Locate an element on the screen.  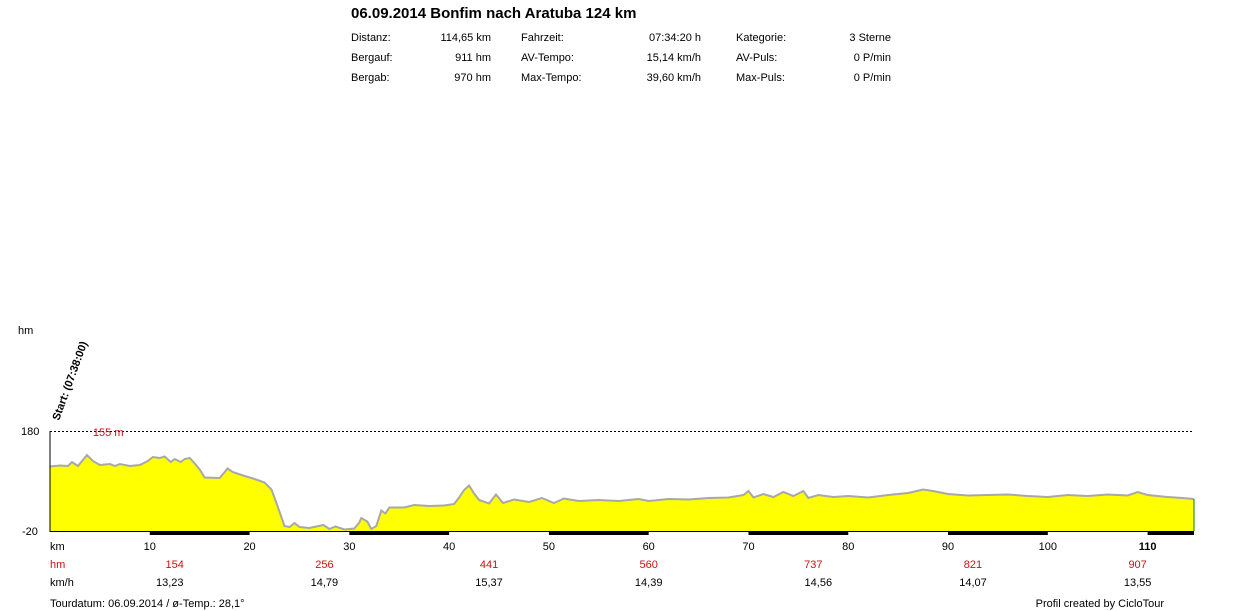
hm-row-value: 821 is located at coordinates (973, 565).